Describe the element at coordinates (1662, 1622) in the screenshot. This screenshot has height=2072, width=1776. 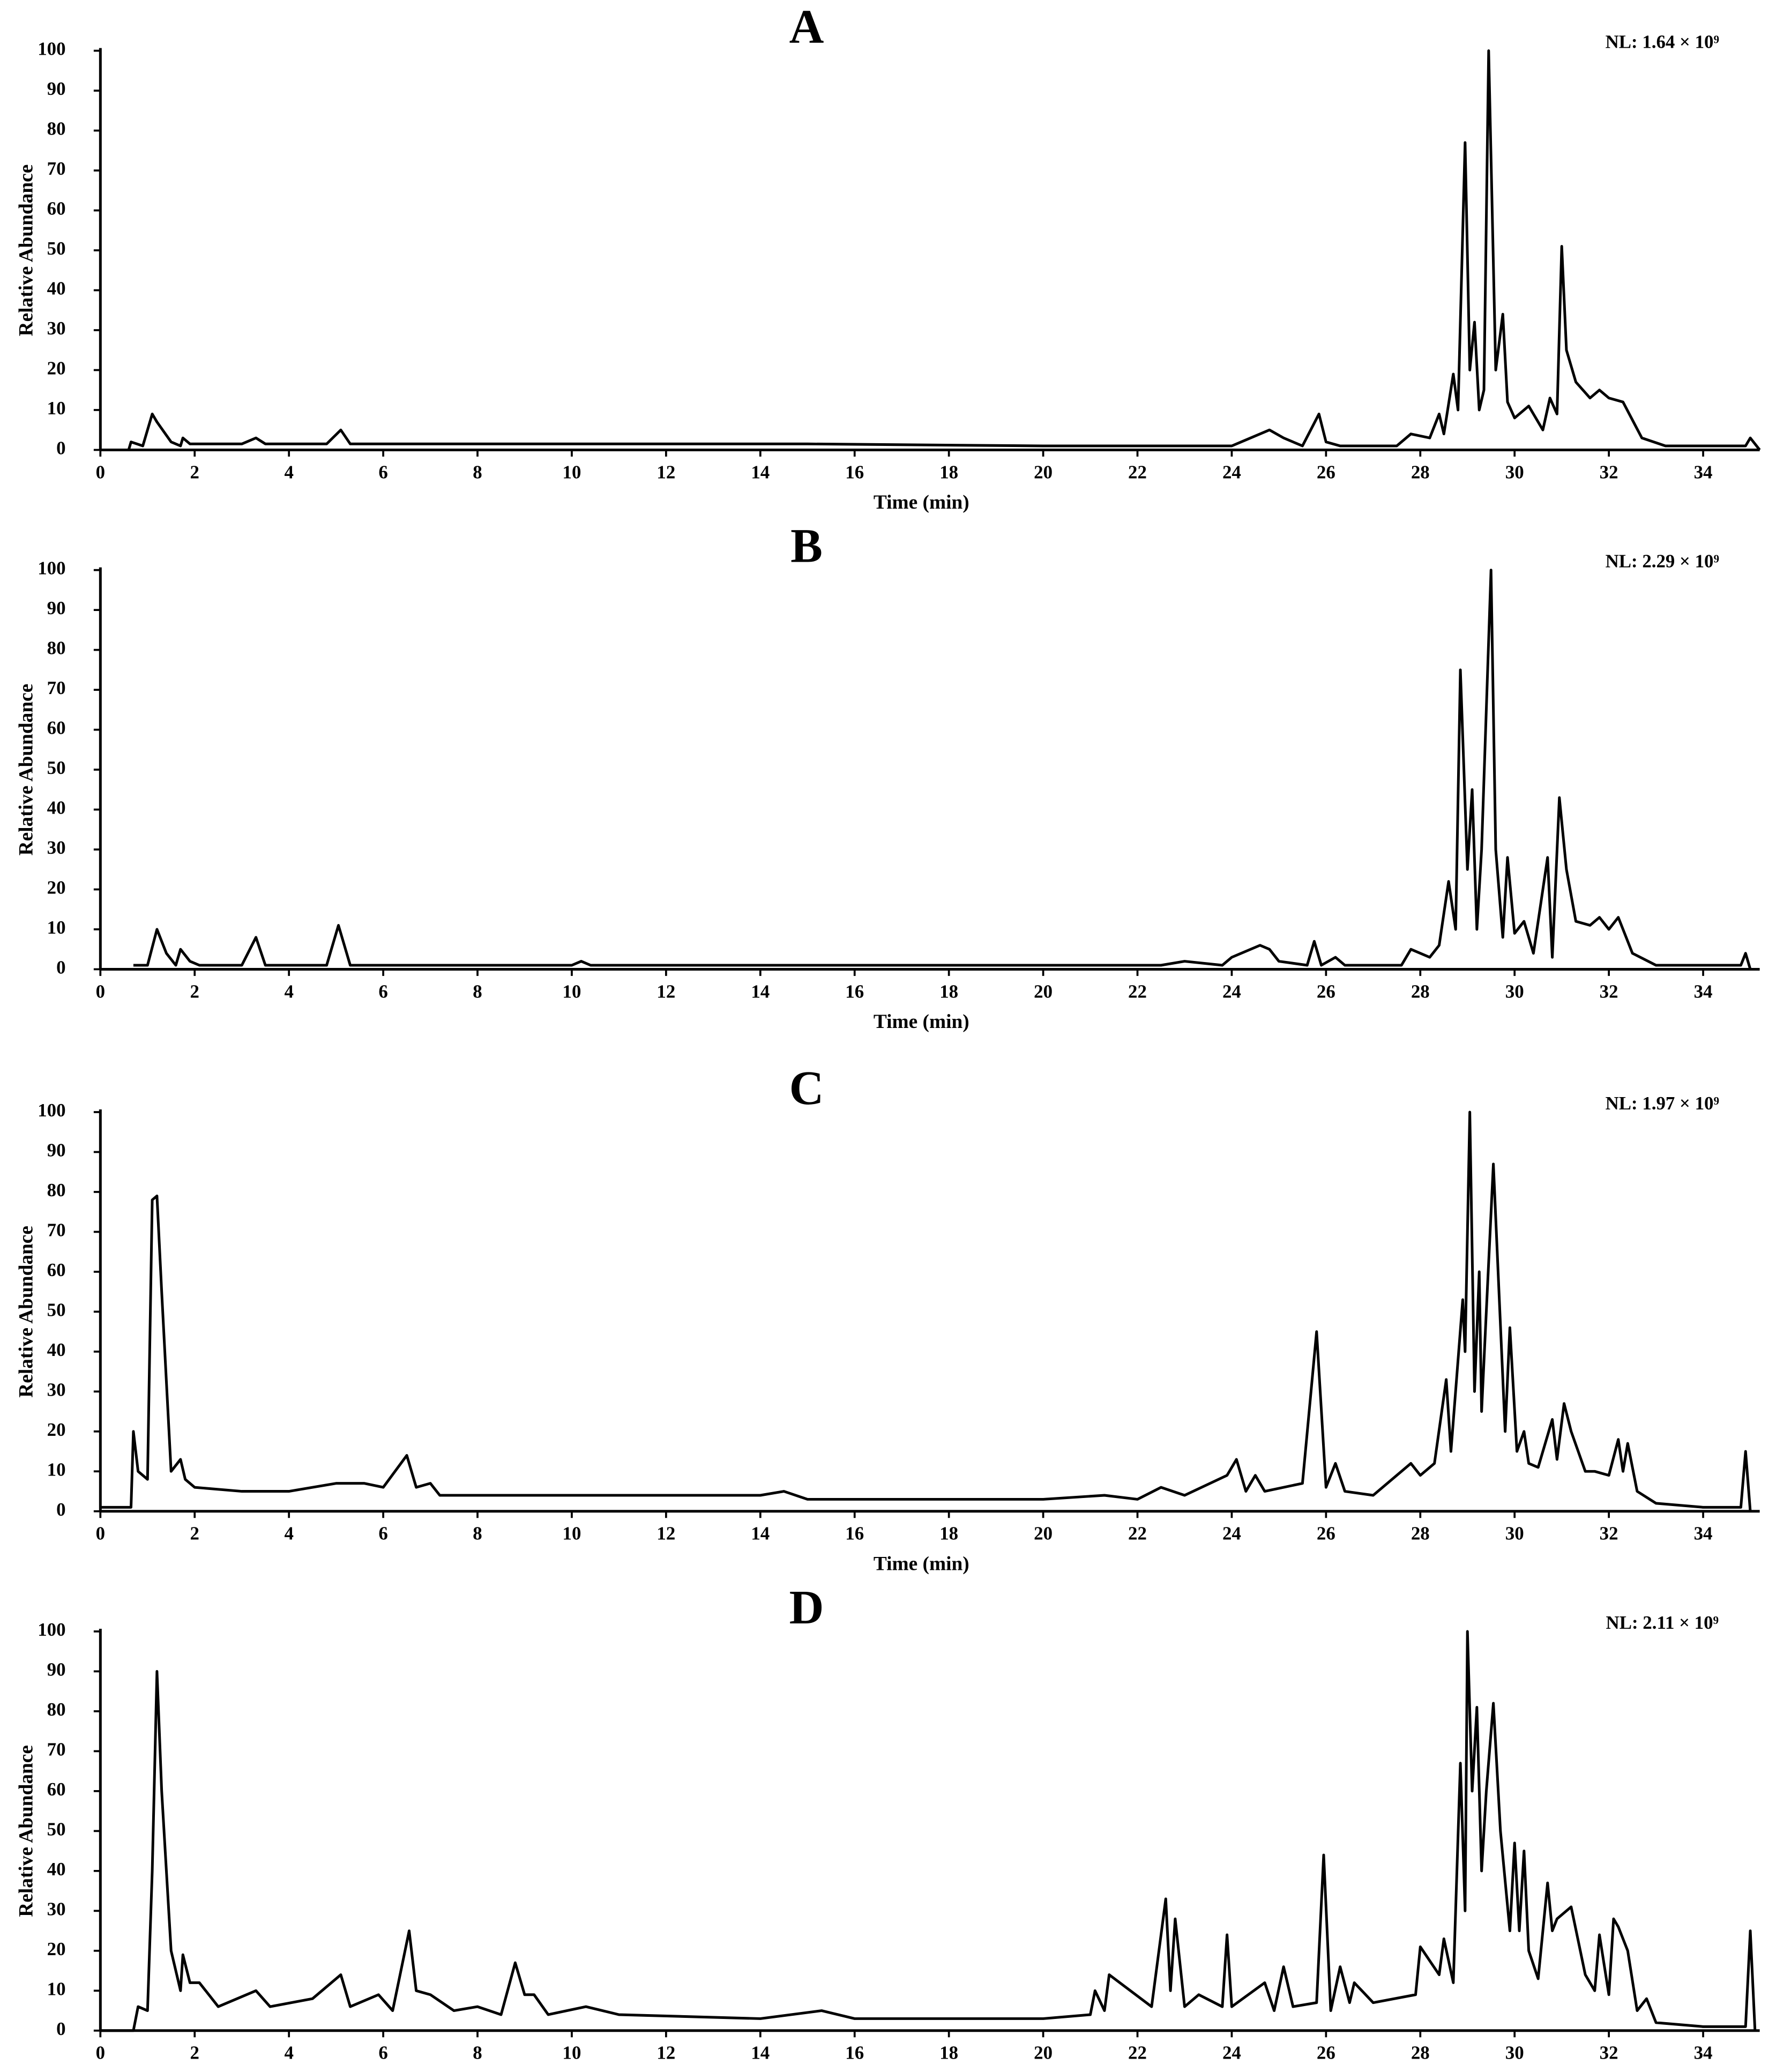
I see `normalization-level: NL: 2.11 × 10⁹` at that location.